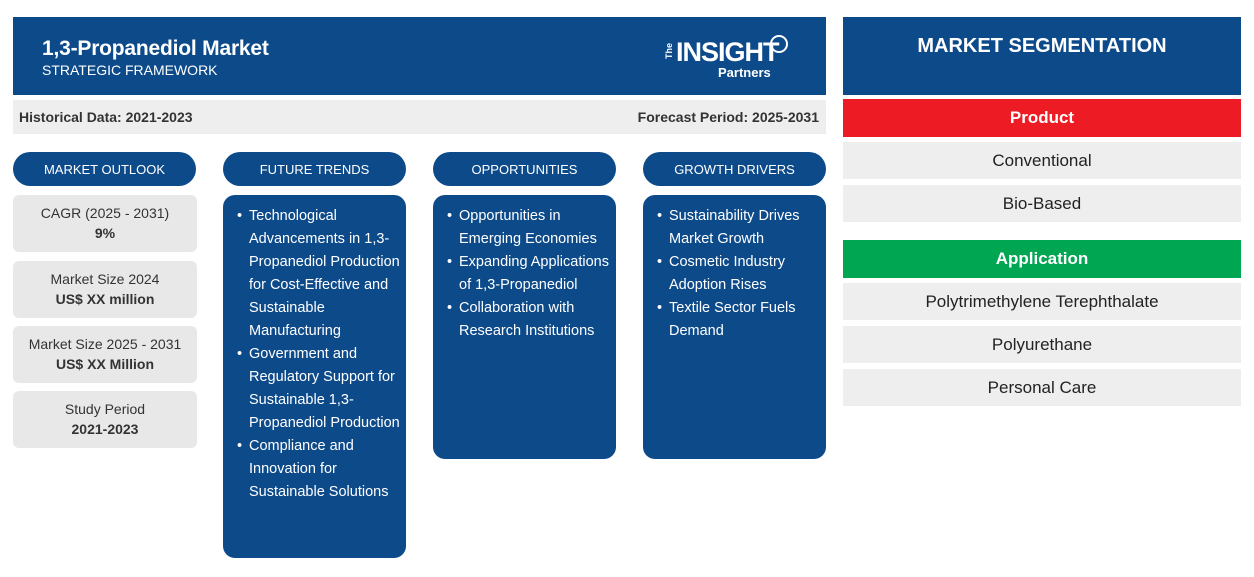 This screenshot has height=577, width=1254. What do you see at coordinates (104, 364) in the screenshot?
I see `stat-value: US$ XX Million` at bounding box center [104, 364].